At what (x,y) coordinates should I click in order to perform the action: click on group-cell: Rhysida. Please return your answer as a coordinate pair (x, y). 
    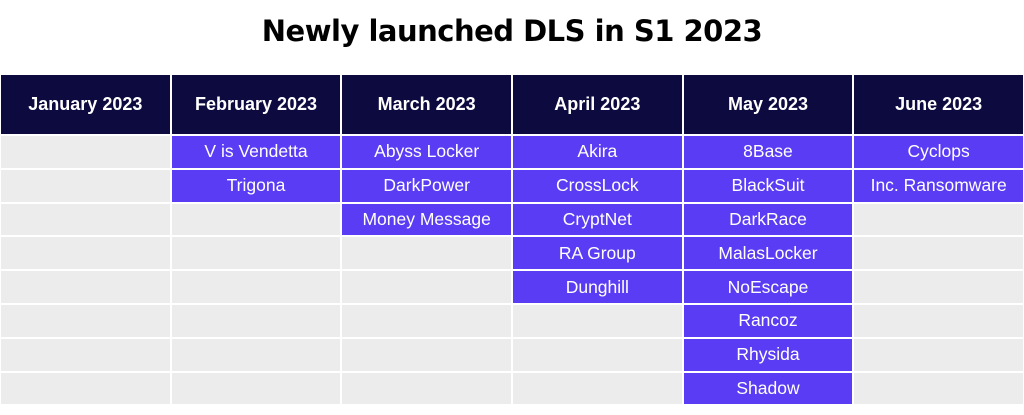
    Looking at the image, I should click on (768, 355).